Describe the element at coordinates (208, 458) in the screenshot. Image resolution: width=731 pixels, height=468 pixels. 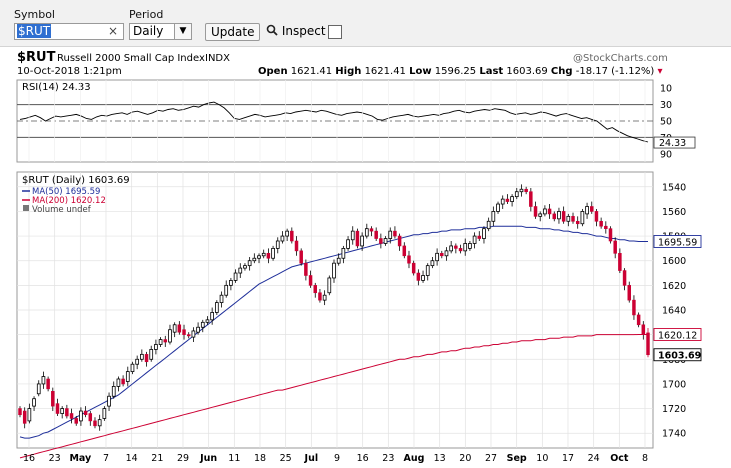
I see `x-tick-label: Jun` at that location.